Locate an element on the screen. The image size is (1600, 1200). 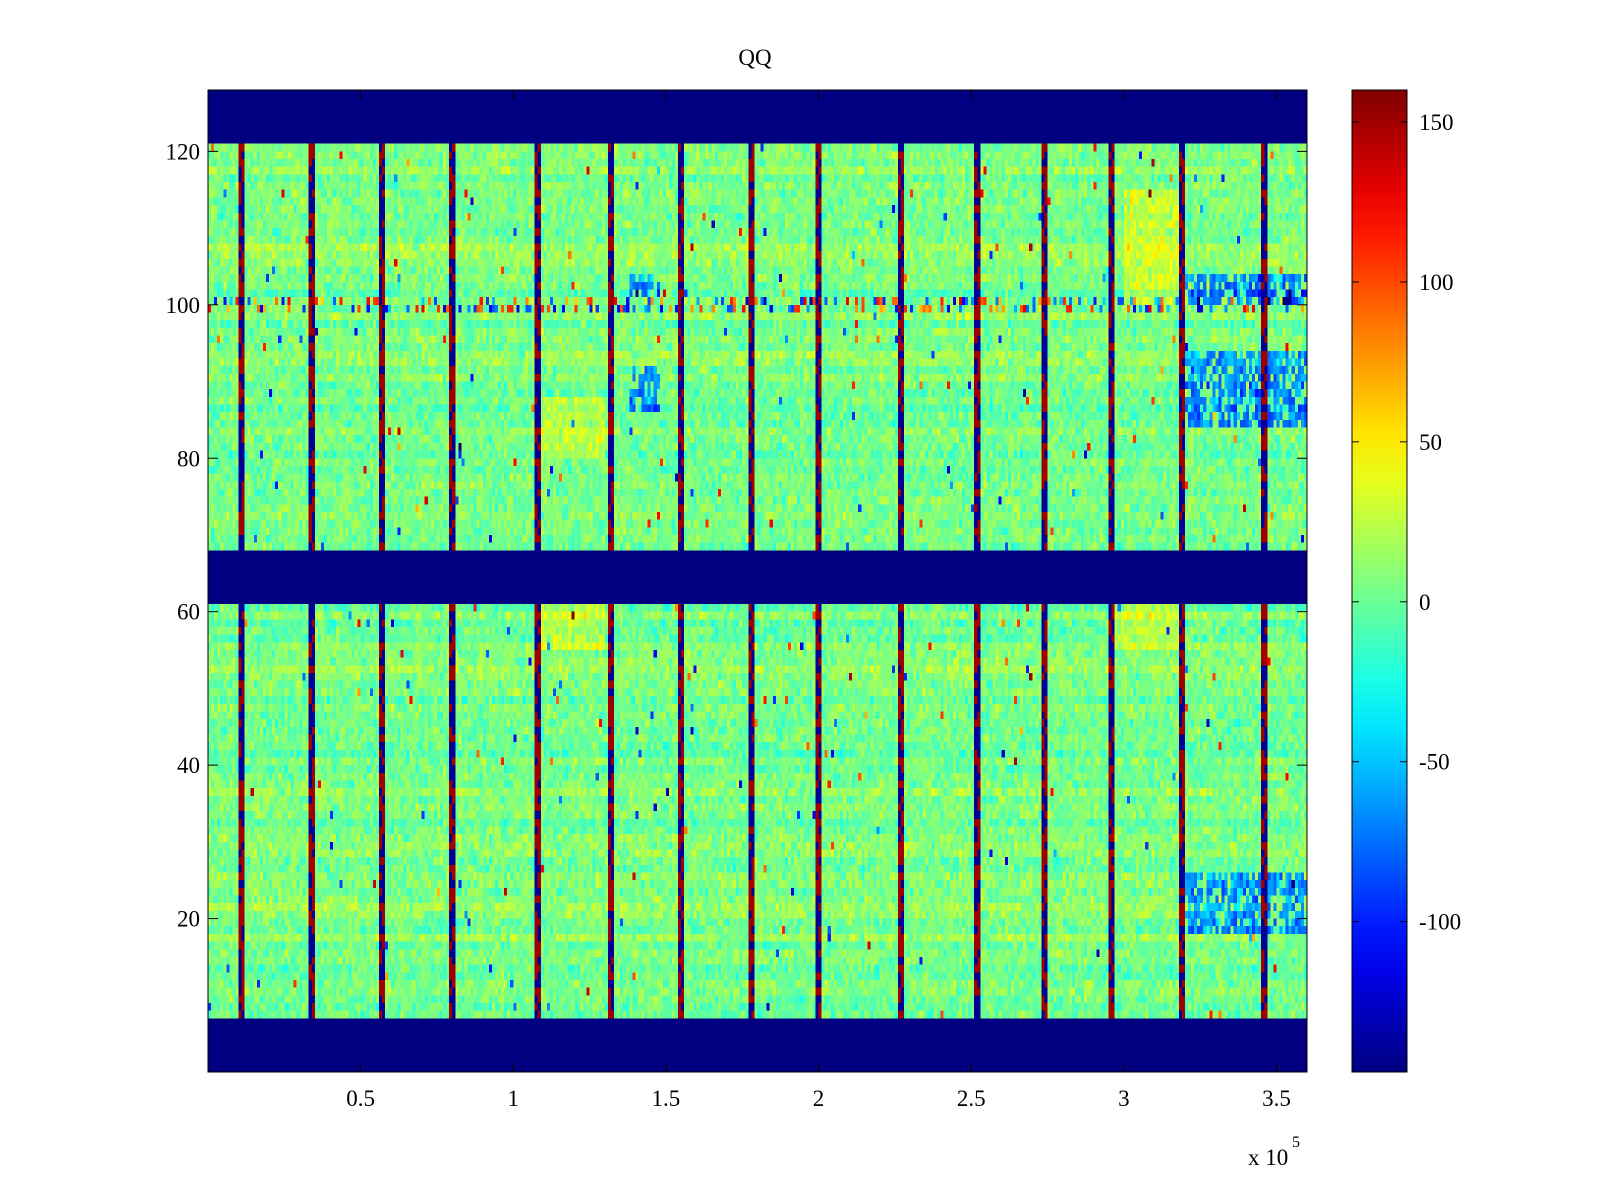
colorbar-tick-label: -50 is located at coordinates (1434, 762).